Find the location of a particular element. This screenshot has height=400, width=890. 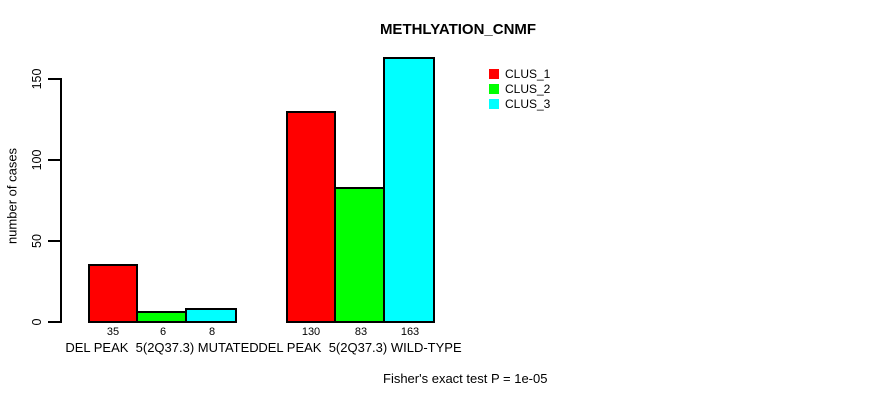

legend-item-clus-3: CLUS_3 is located at coordinates (519, 103).